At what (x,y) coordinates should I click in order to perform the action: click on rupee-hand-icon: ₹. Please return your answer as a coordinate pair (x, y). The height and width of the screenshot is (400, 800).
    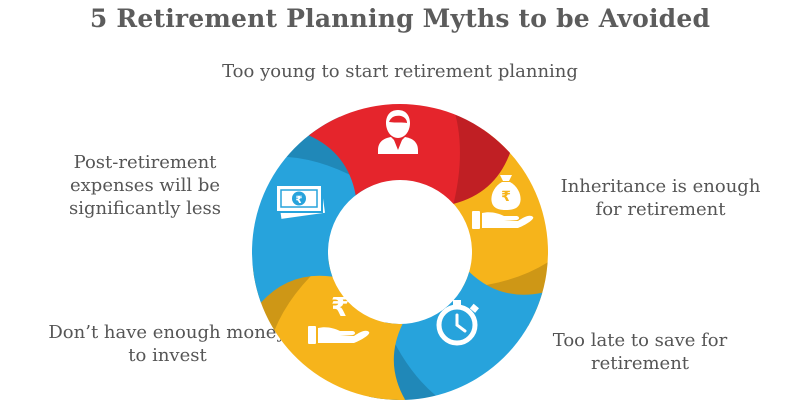
    Looking at the image, I should click on (339, 318).